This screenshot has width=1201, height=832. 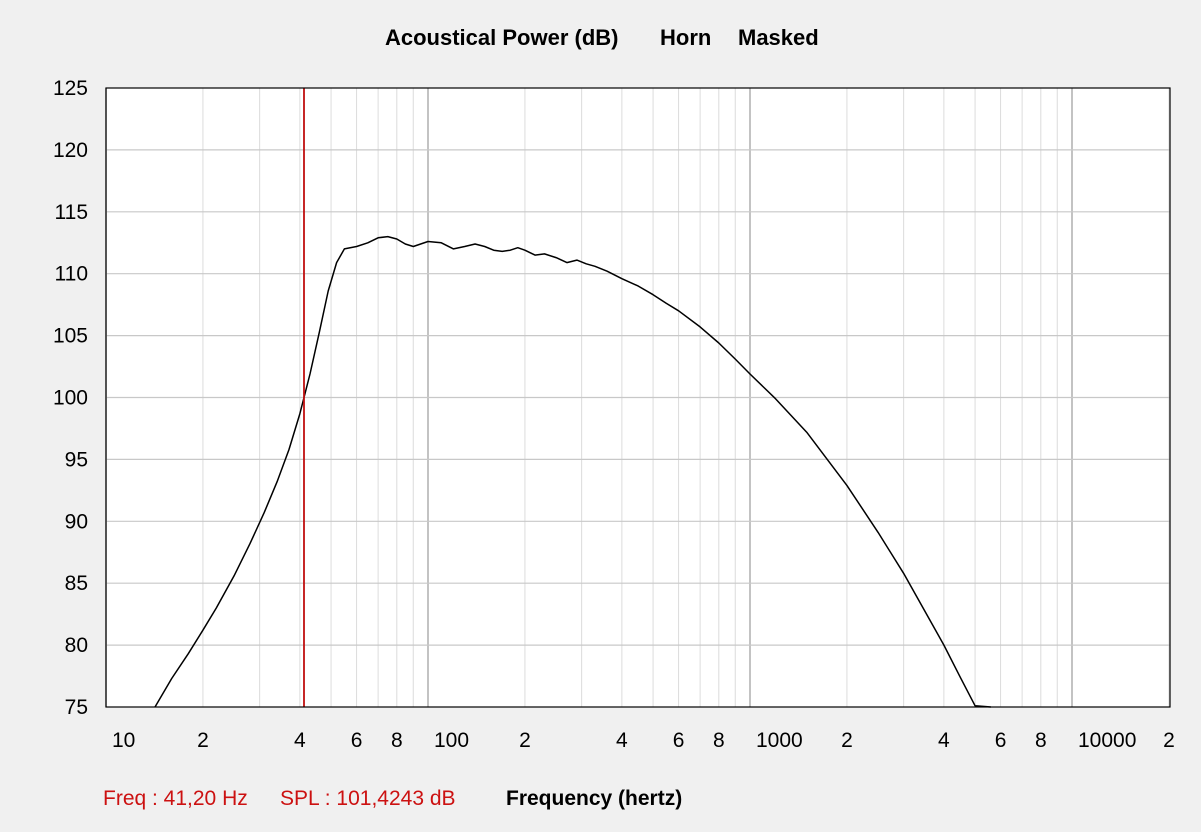 I want to click on x-tick-label: 100, so click(x=451, y=740).